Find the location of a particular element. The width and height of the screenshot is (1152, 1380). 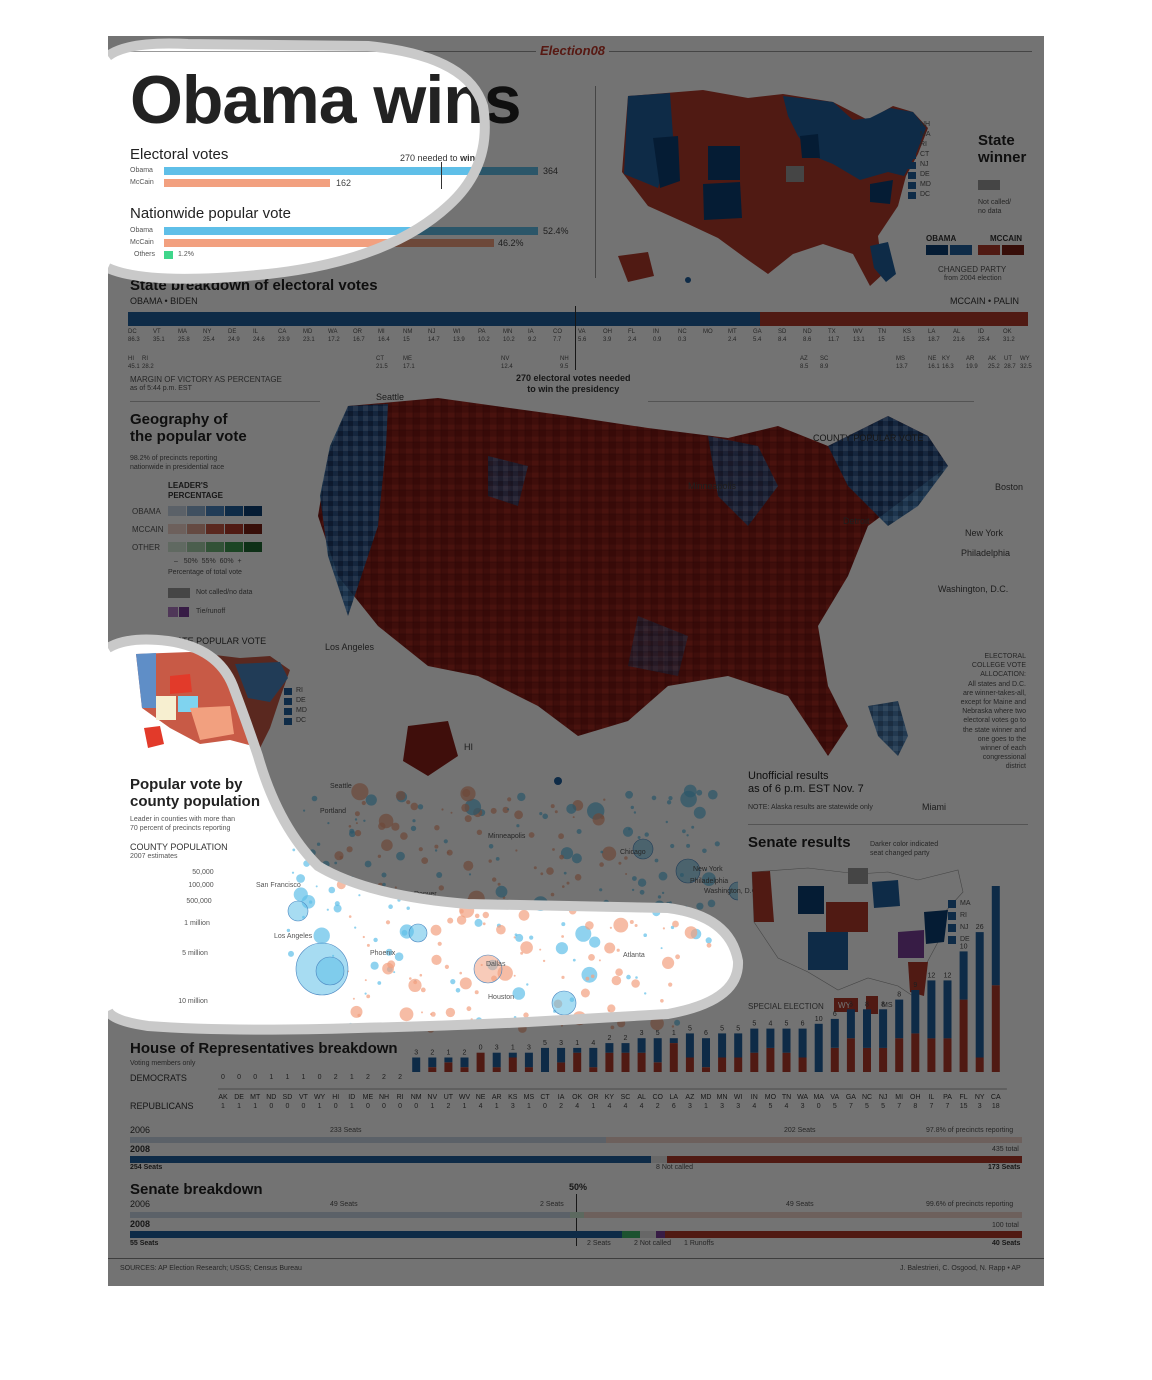

house-dem-top-label: 12 is located at coordinates (948, 975).